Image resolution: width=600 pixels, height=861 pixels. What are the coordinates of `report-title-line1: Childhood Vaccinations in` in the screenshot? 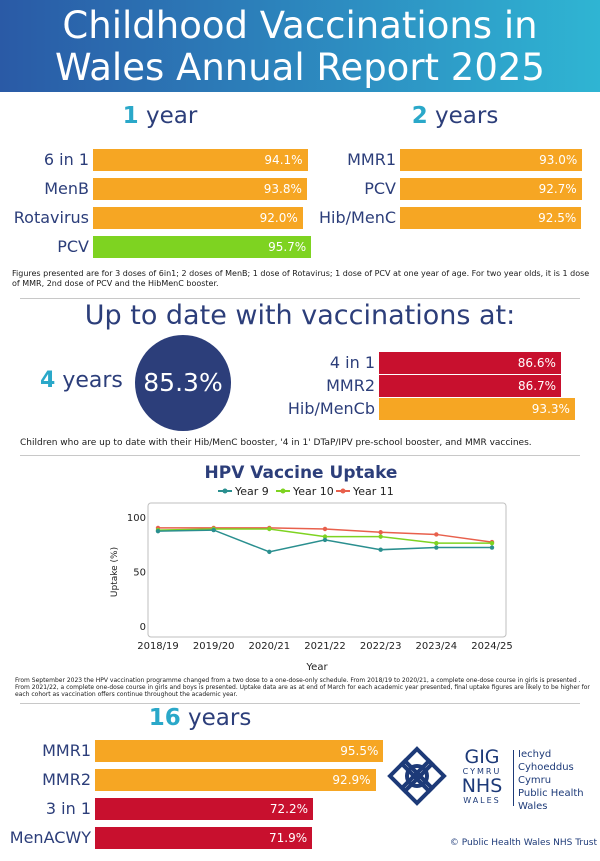 It's located at (300, 25).